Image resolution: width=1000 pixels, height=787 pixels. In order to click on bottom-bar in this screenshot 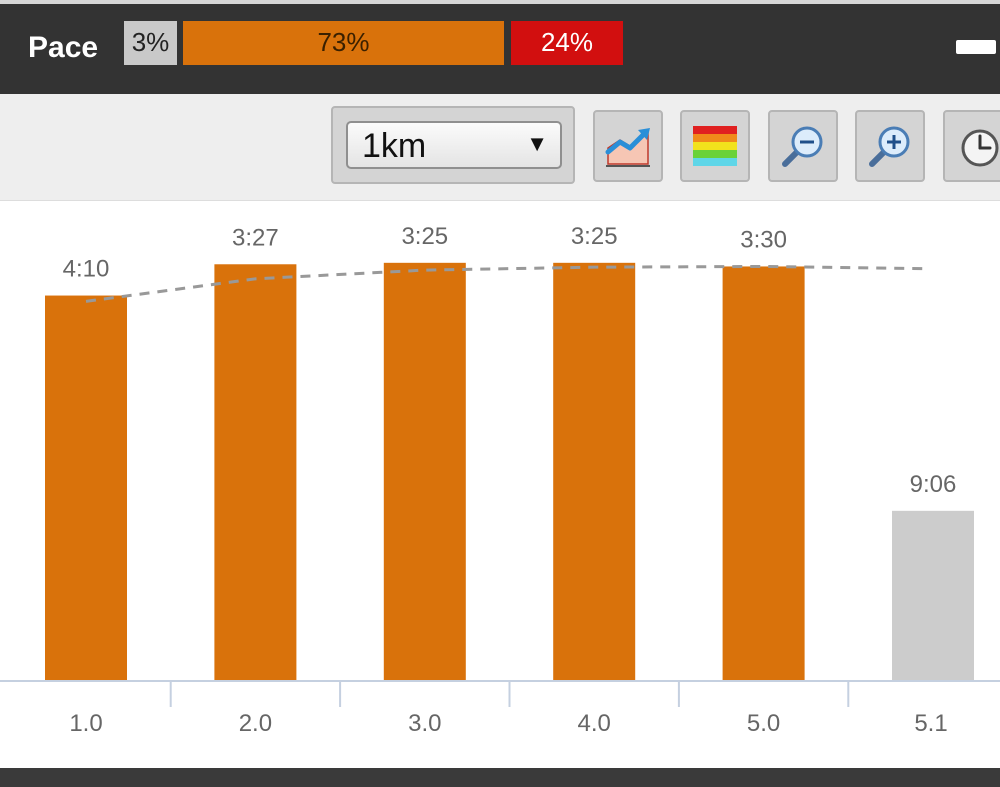, I will do `click(500, 777)`.